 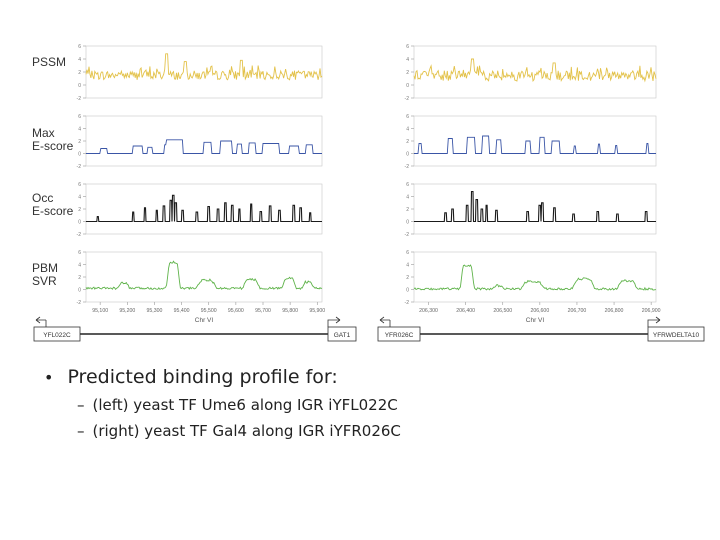 I want to click on x-tick-label: 95,900, so click(x=317, y=311).